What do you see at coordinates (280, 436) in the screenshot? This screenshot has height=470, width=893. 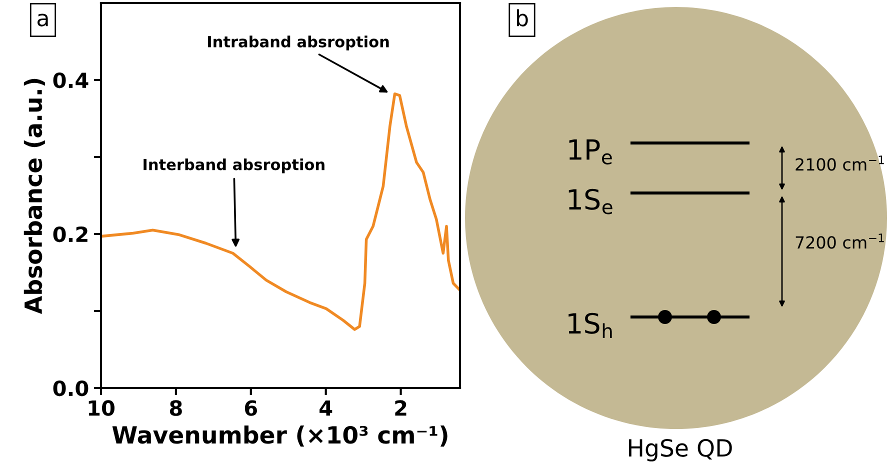 I see `x-axis-title: Wavenumber (×10³ cm⁻¹)` at bounding box center [280, 436].